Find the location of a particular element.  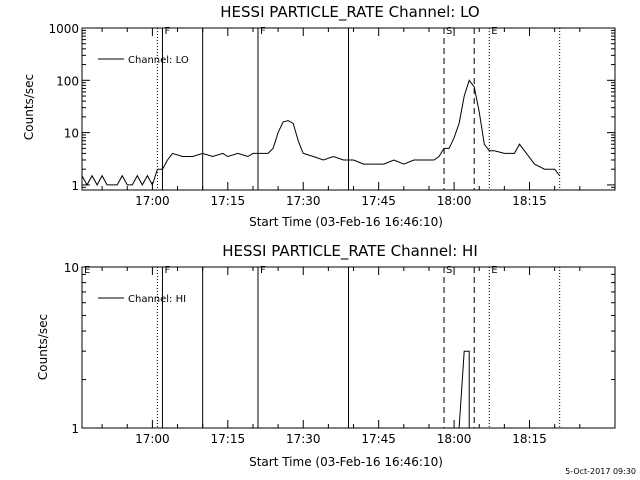

legend-label: Channel: LO is located at coordinates (158, 60).